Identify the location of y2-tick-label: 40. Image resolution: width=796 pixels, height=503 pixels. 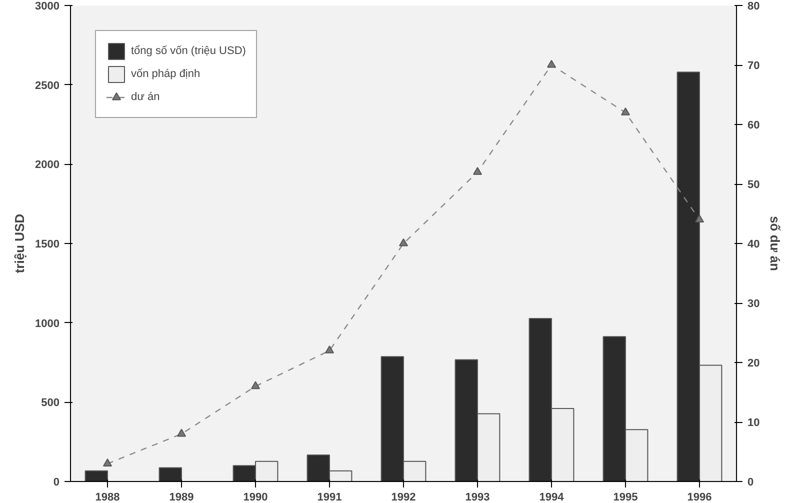
(754, 244).